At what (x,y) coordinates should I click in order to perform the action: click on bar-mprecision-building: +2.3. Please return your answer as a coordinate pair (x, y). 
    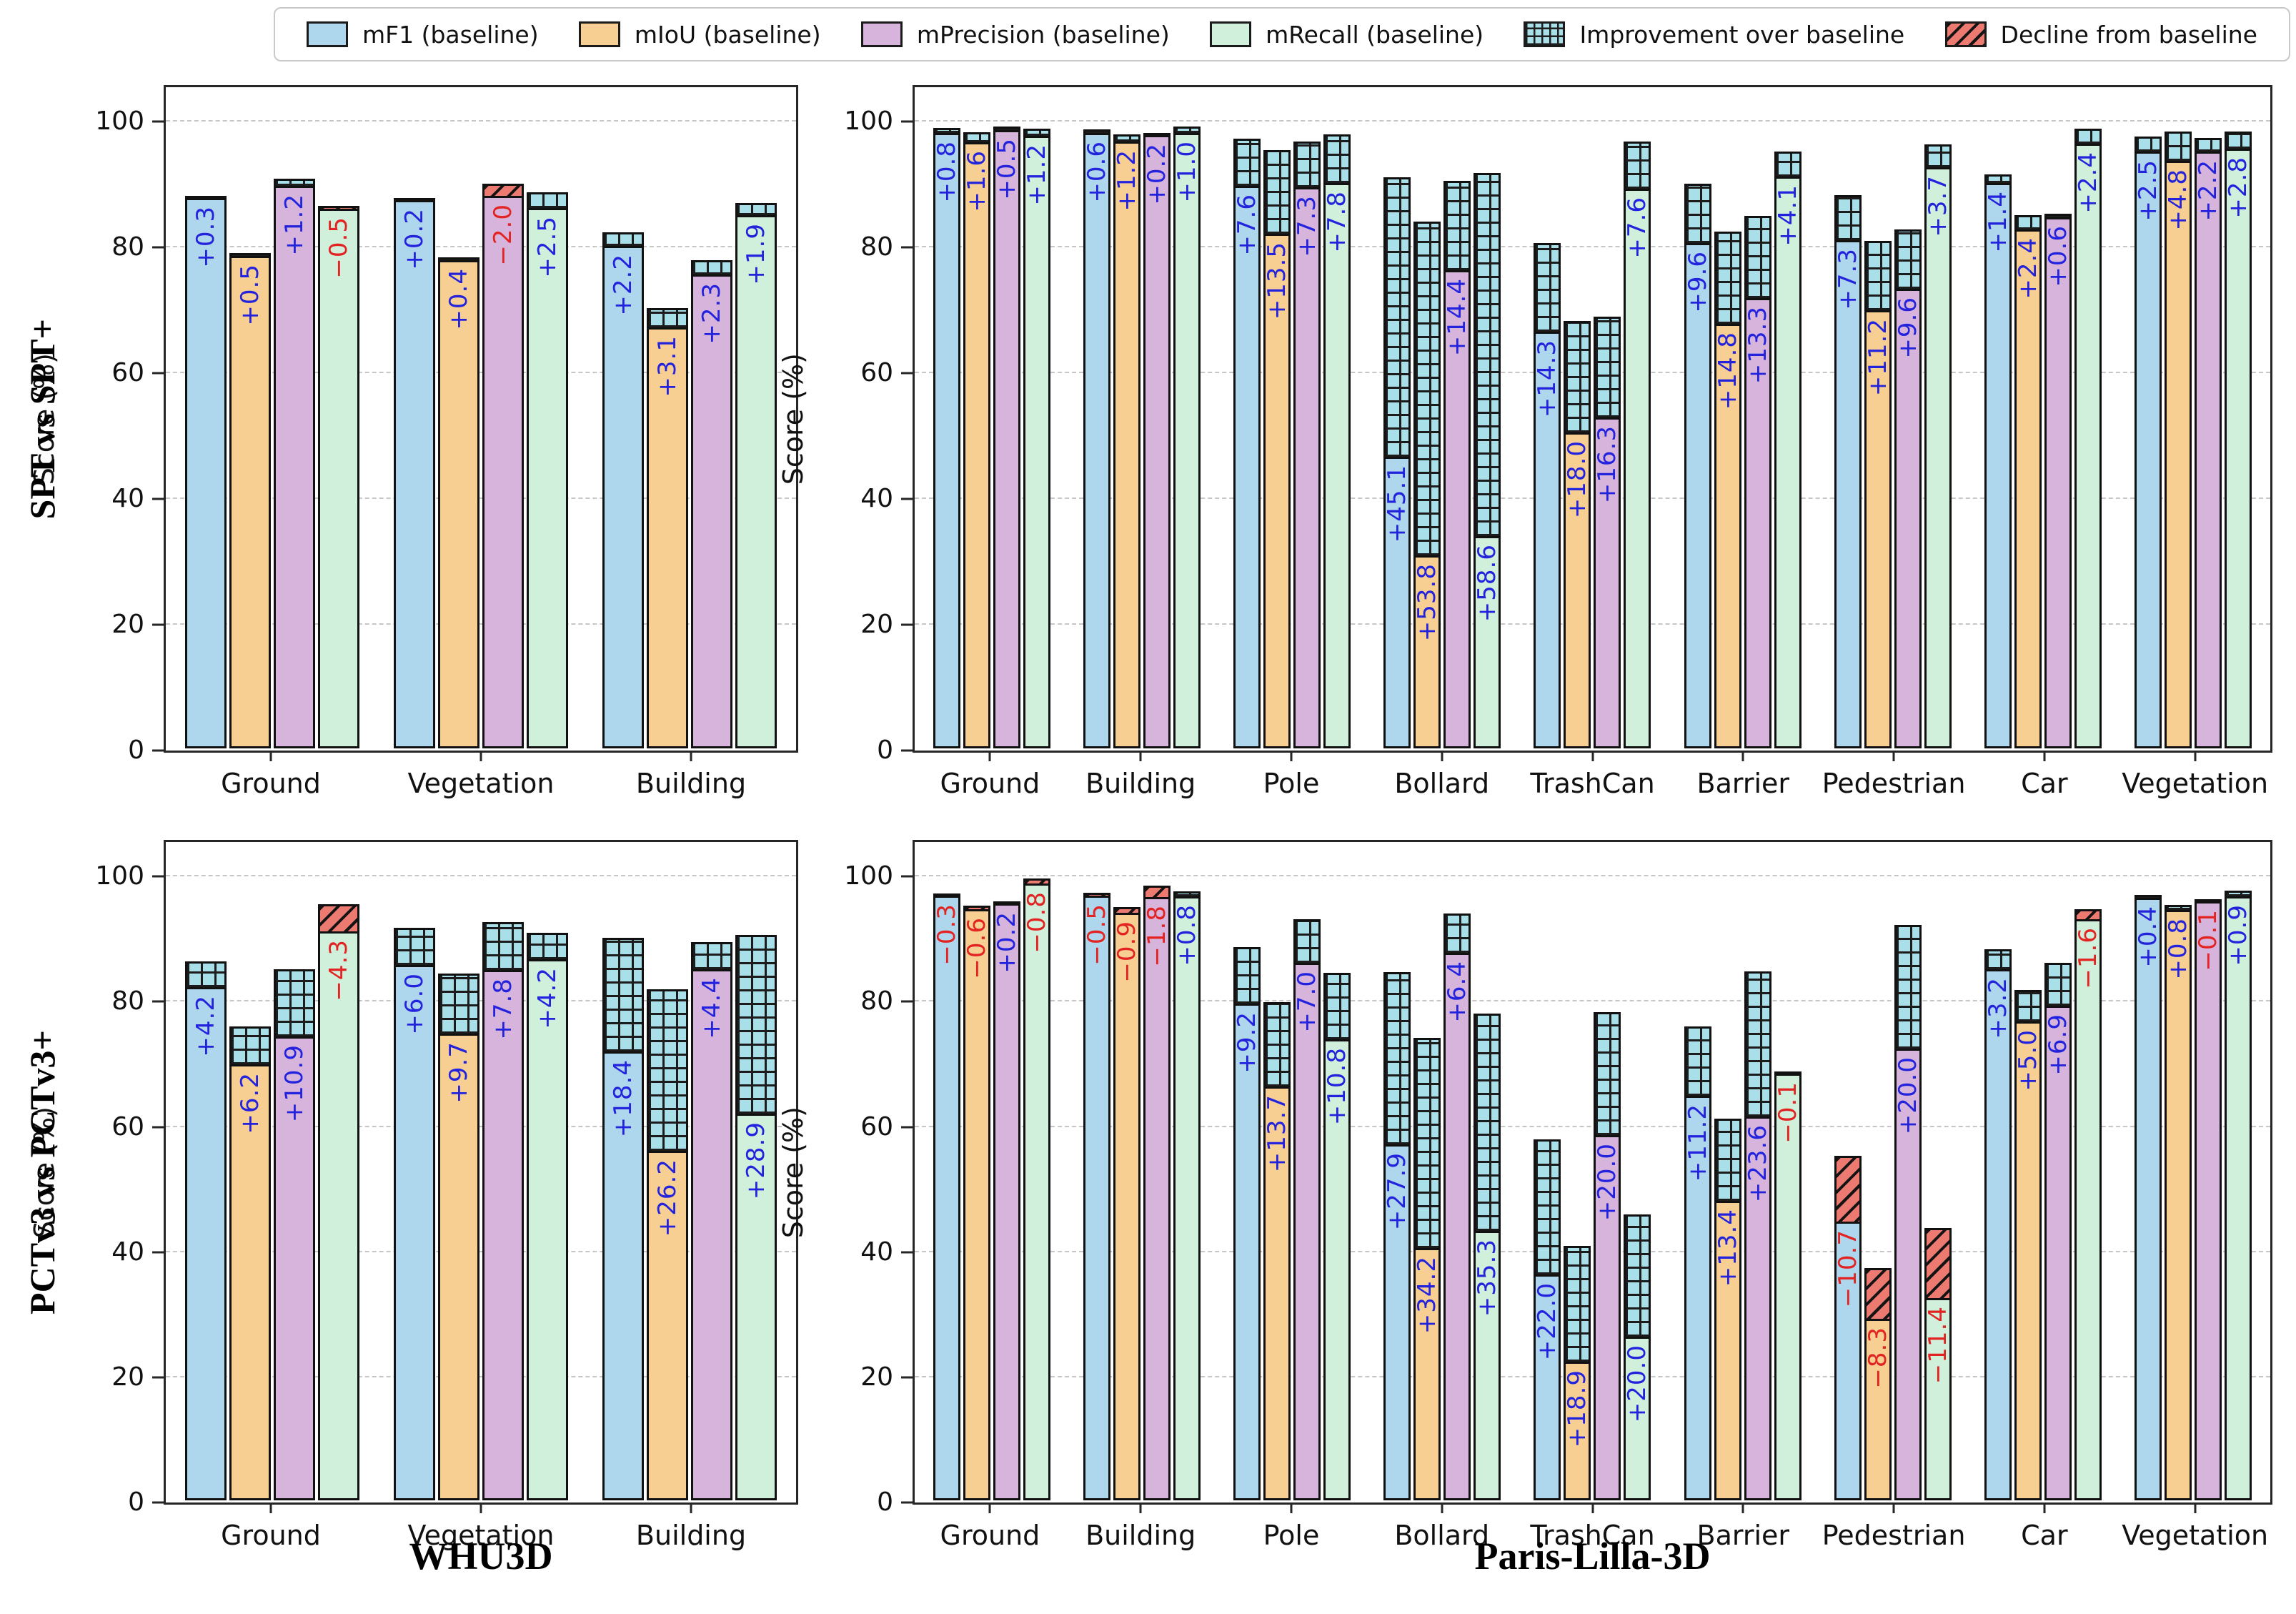
    Looking at the image, I should click on (712, 503).